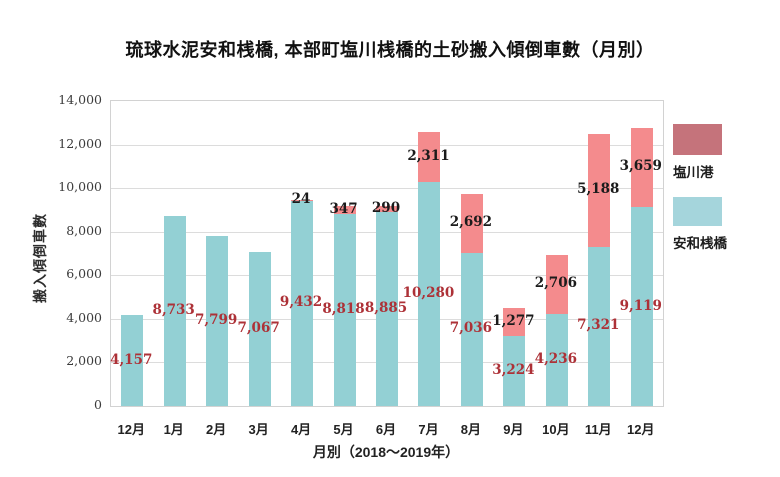  What do you see at coordinates (386, 452) in the screenshot?
I see `x-axis-title: 月別（2018～2019年）` at bounding box center [386, 452].